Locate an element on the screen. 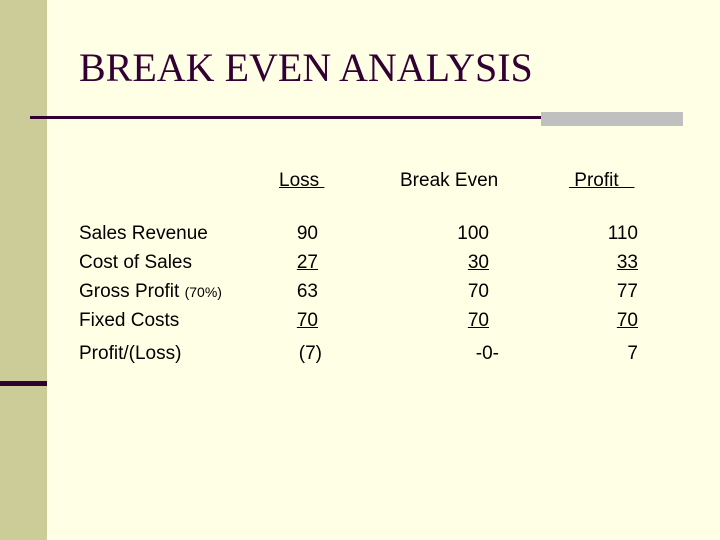 The height and width of the screenshot is (540, 720). loss-result: (7) is located at coordinates (310, 353).